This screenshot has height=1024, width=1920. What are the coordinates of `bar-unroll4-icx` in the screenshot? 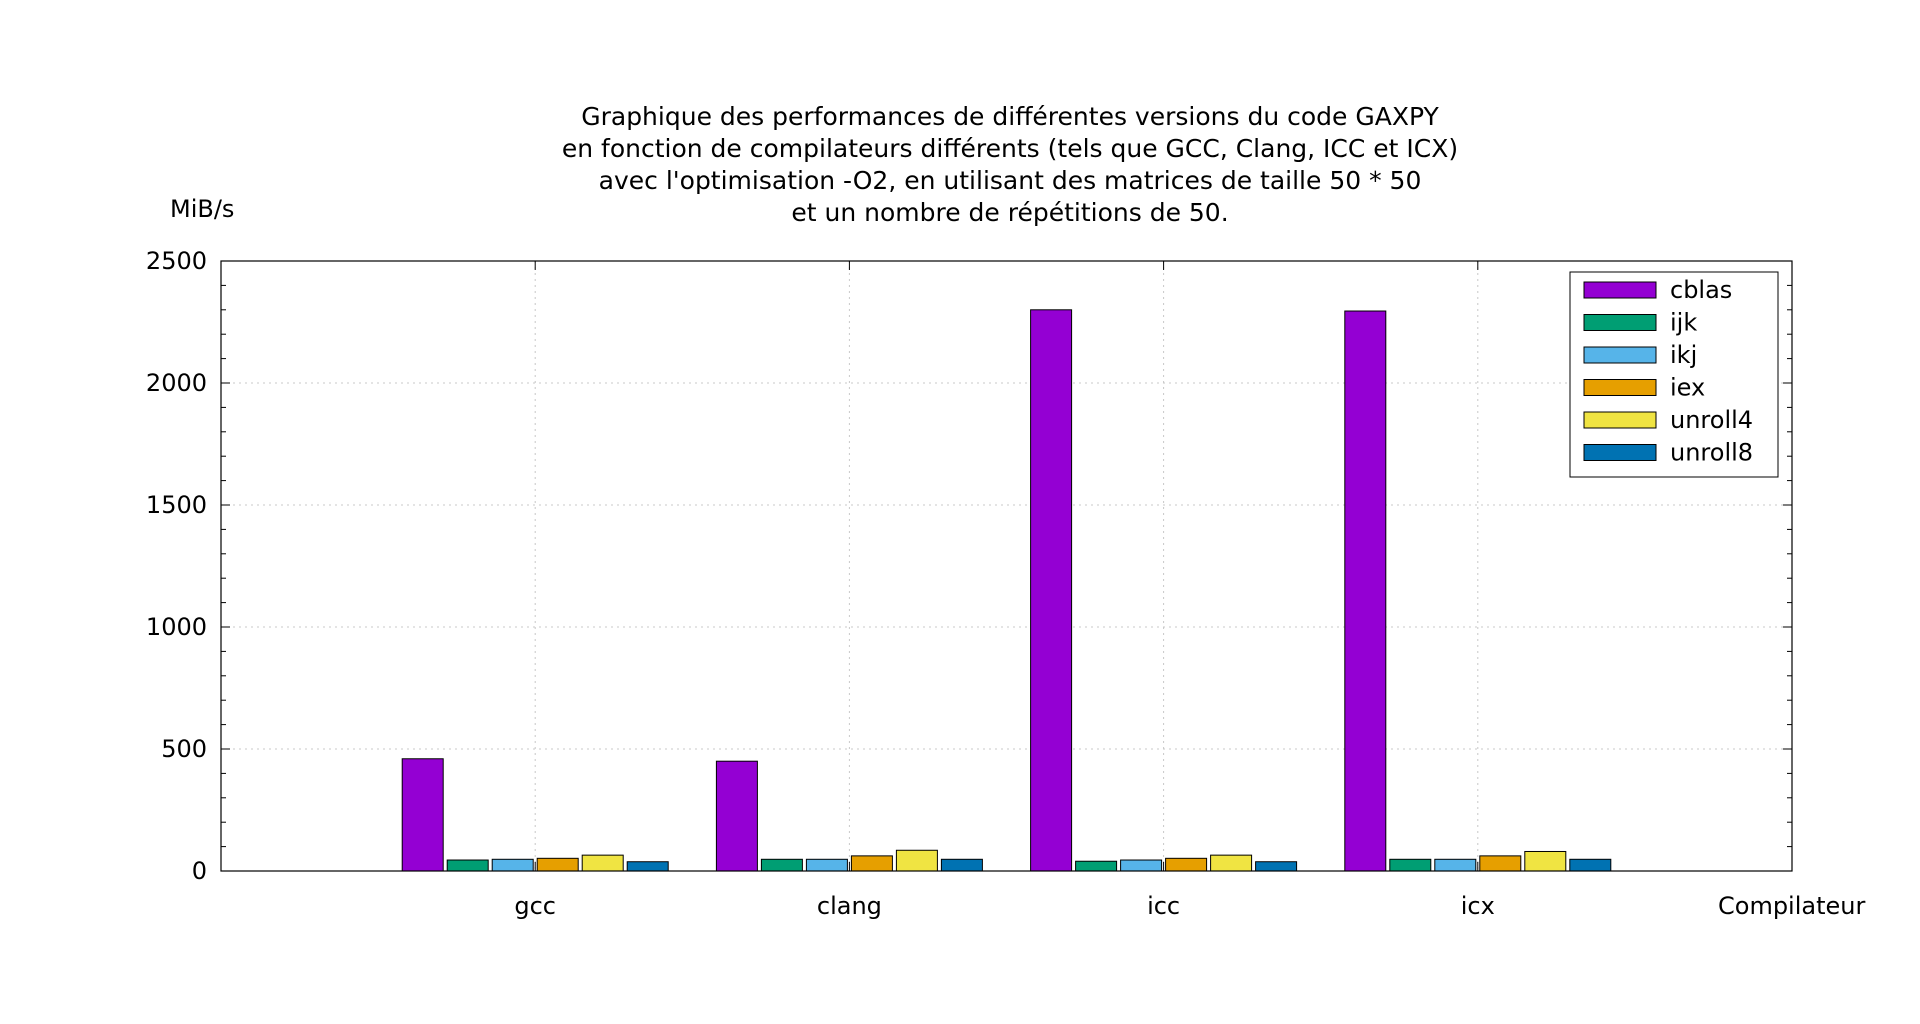 It's located at (1545, 861).